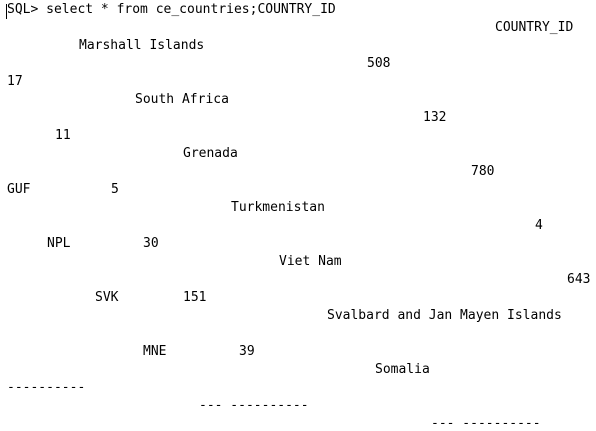 This screenshot has height=431, width=596. Describe the element at coordinates (210, 153) in the screenshot. I see `output-country-name: Grenada` at that location.